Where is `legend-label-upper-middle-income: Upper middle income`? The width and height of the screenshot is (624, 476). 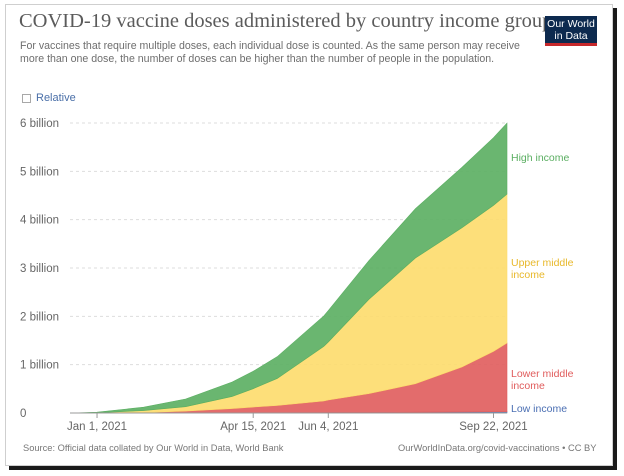
legend-label-upper-middle-income: Upper middle income is located at coordinates (542, 269).